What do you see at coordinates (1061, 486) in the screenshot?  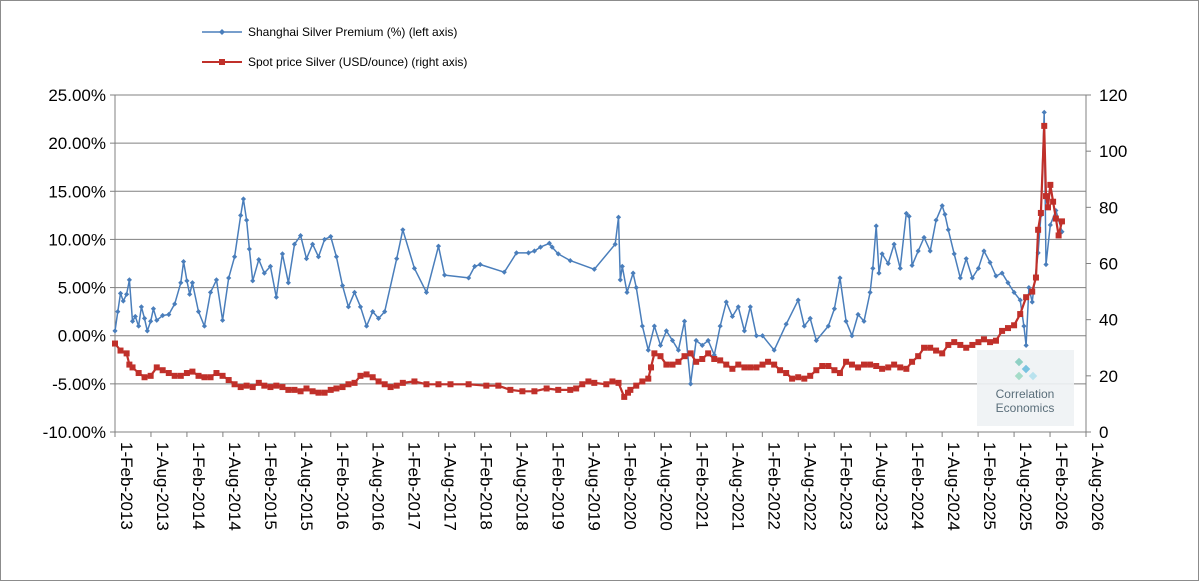 I see `x-tick-label: 1-Feb-2026` at bounding box center [1061, 486].